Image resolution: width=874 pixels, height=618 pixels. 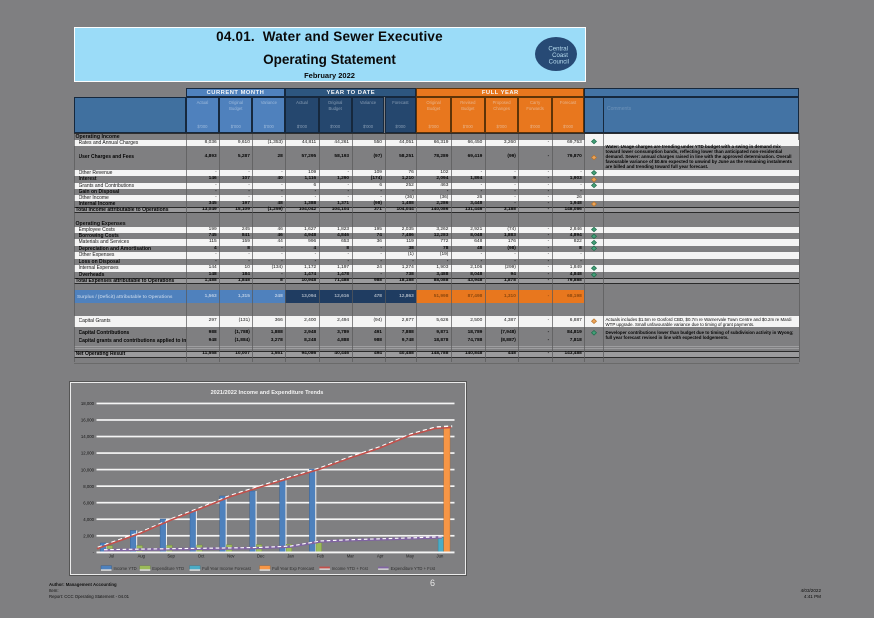 What do you see at coordinates (88, 436) in the screenshot?
I see `svg-text: 14,000` at bounding box center [88, 436].